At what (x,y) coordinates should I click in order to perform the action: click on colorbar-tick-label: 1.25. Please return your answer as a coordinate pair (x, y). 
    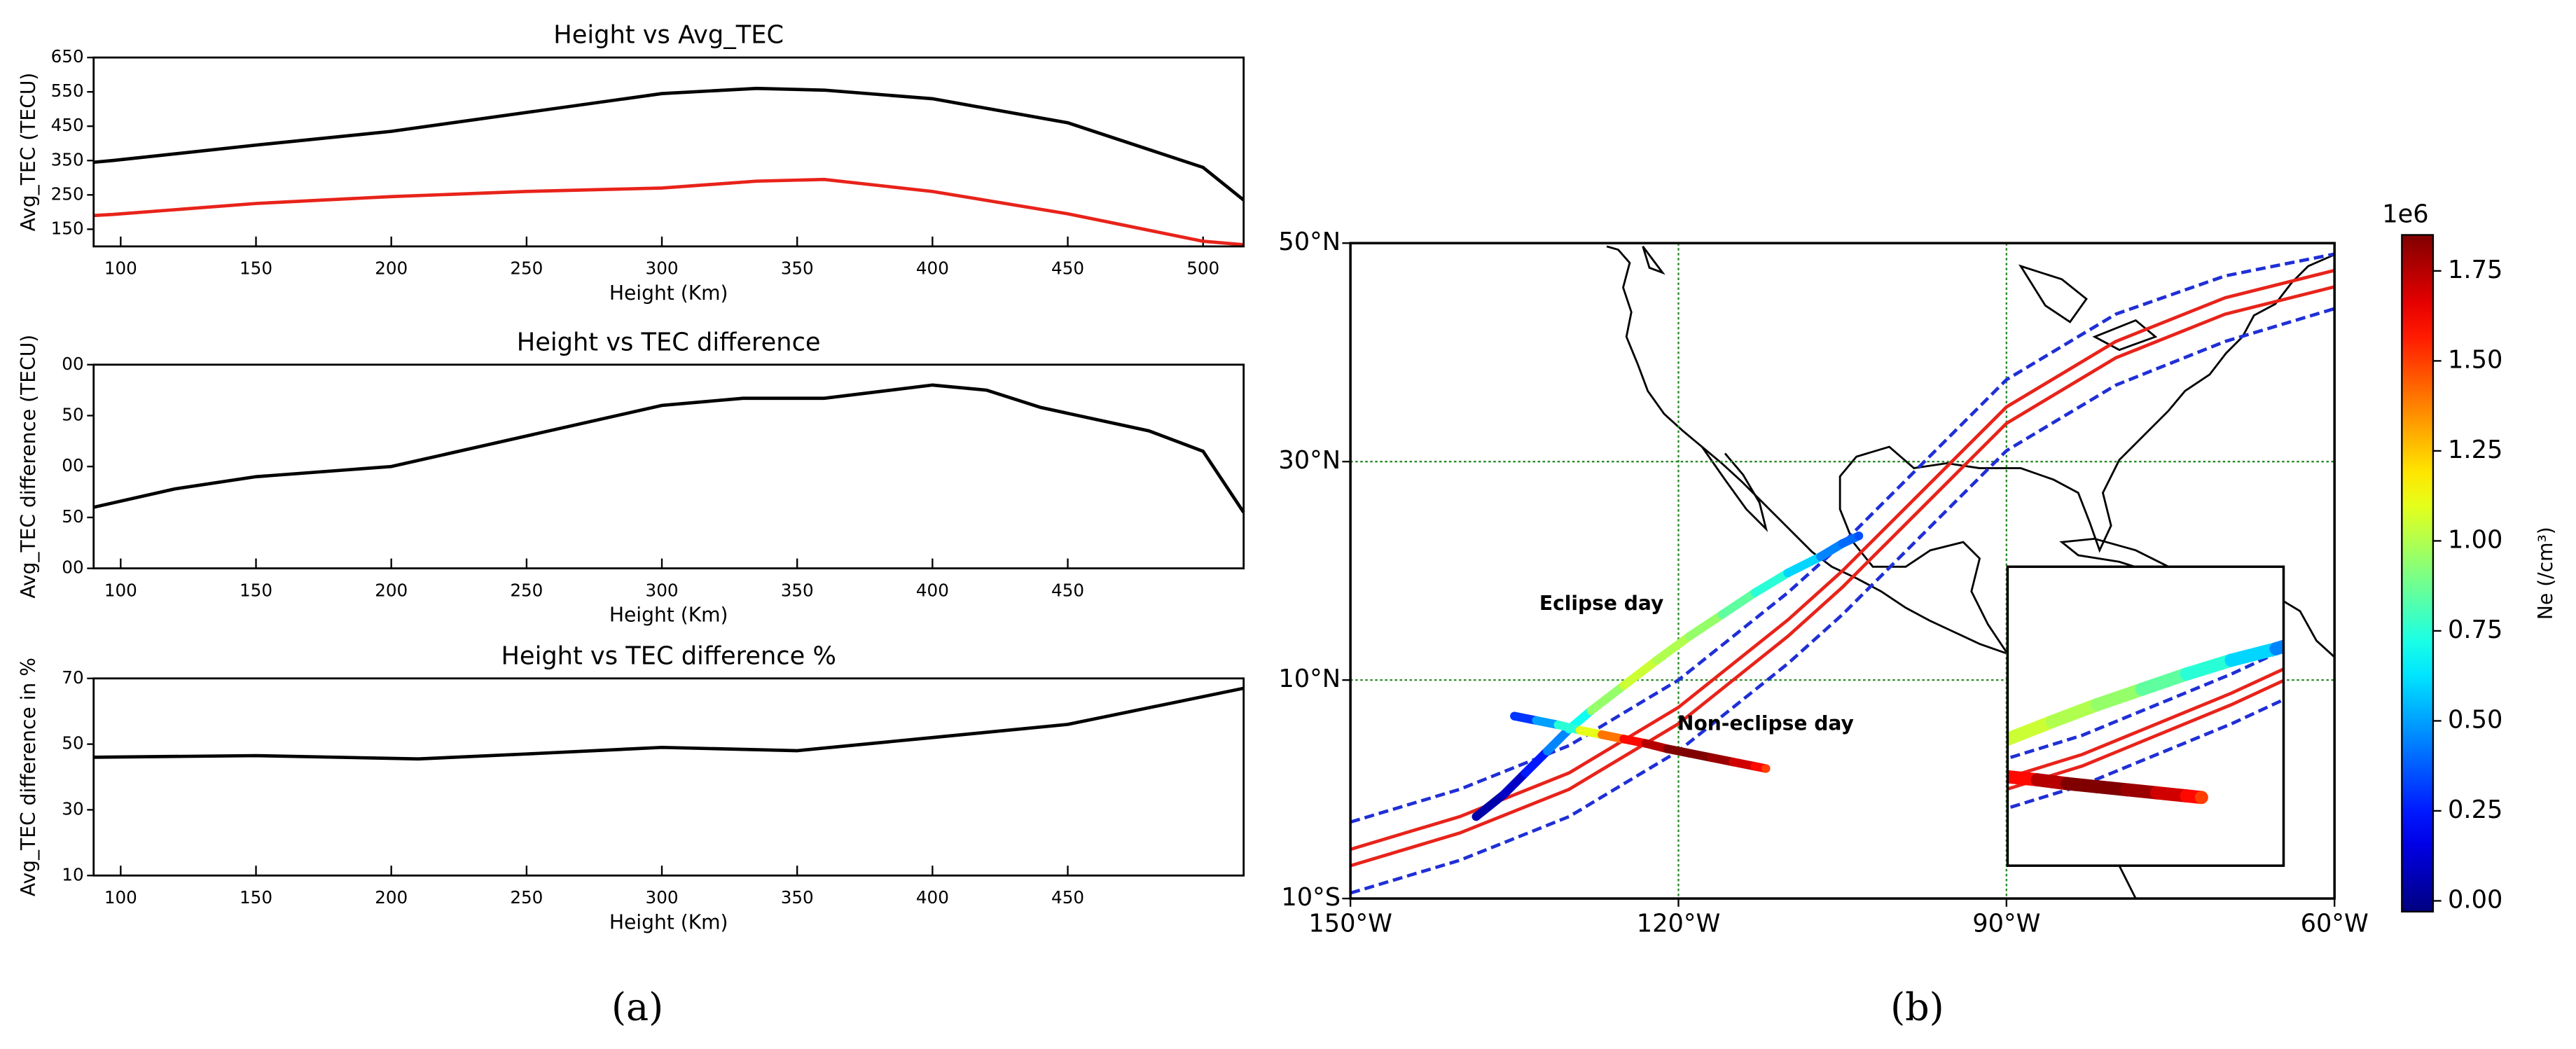
    Looking at the image, I should click on (2475, 450).